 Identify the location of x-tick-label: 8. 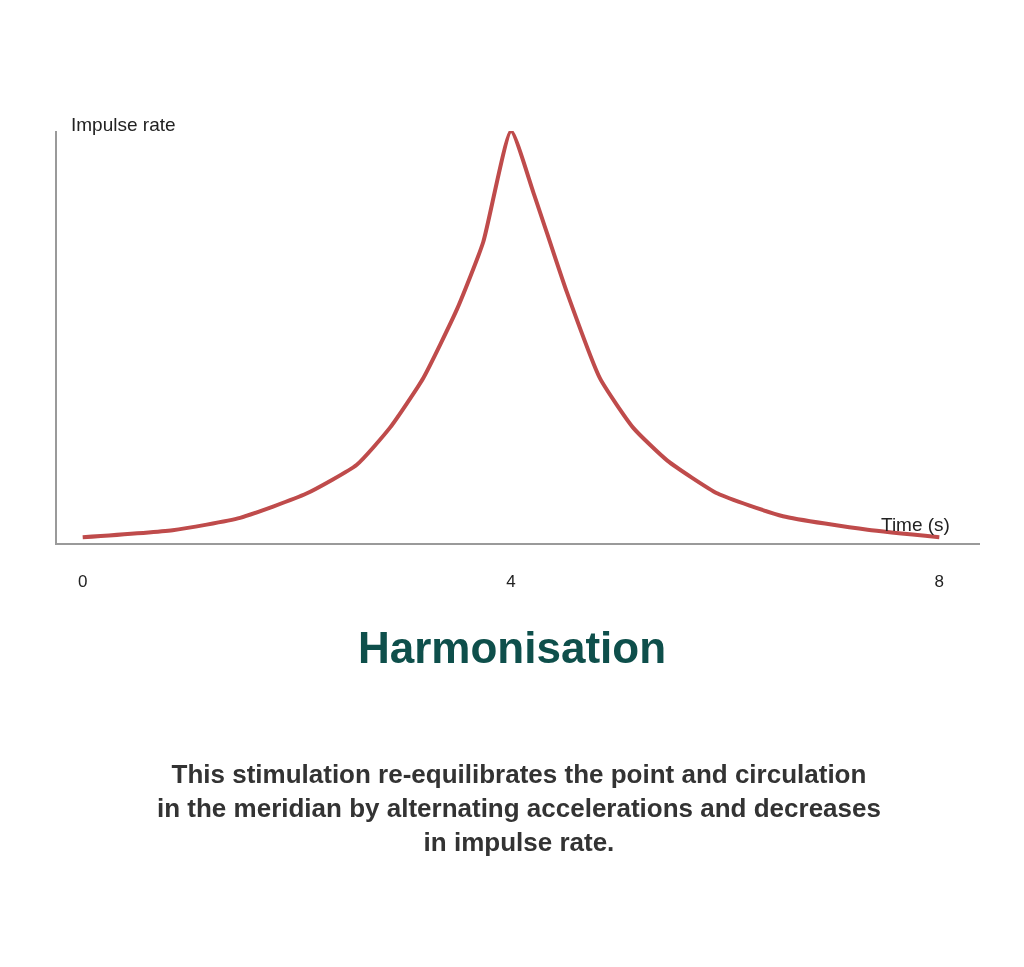
(939, 582).